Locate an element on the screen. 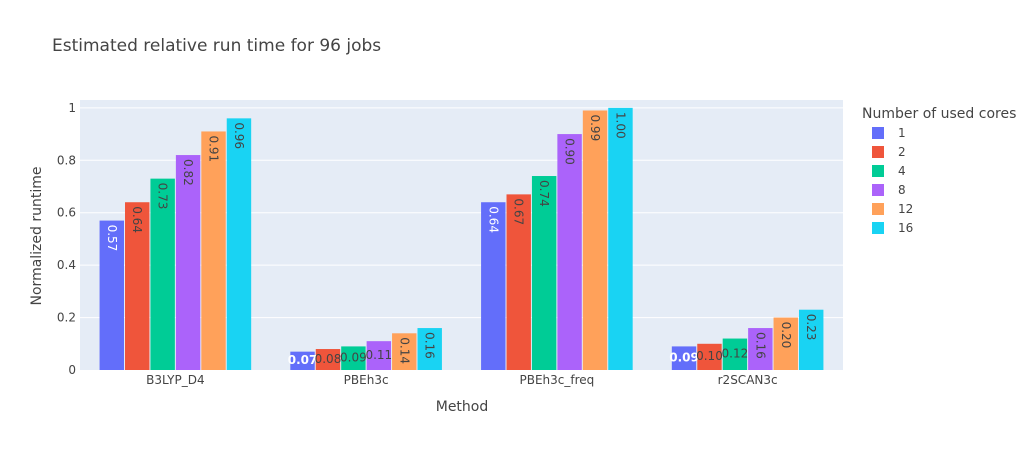  legend-item: 8 is located at coordinates (889, 190).